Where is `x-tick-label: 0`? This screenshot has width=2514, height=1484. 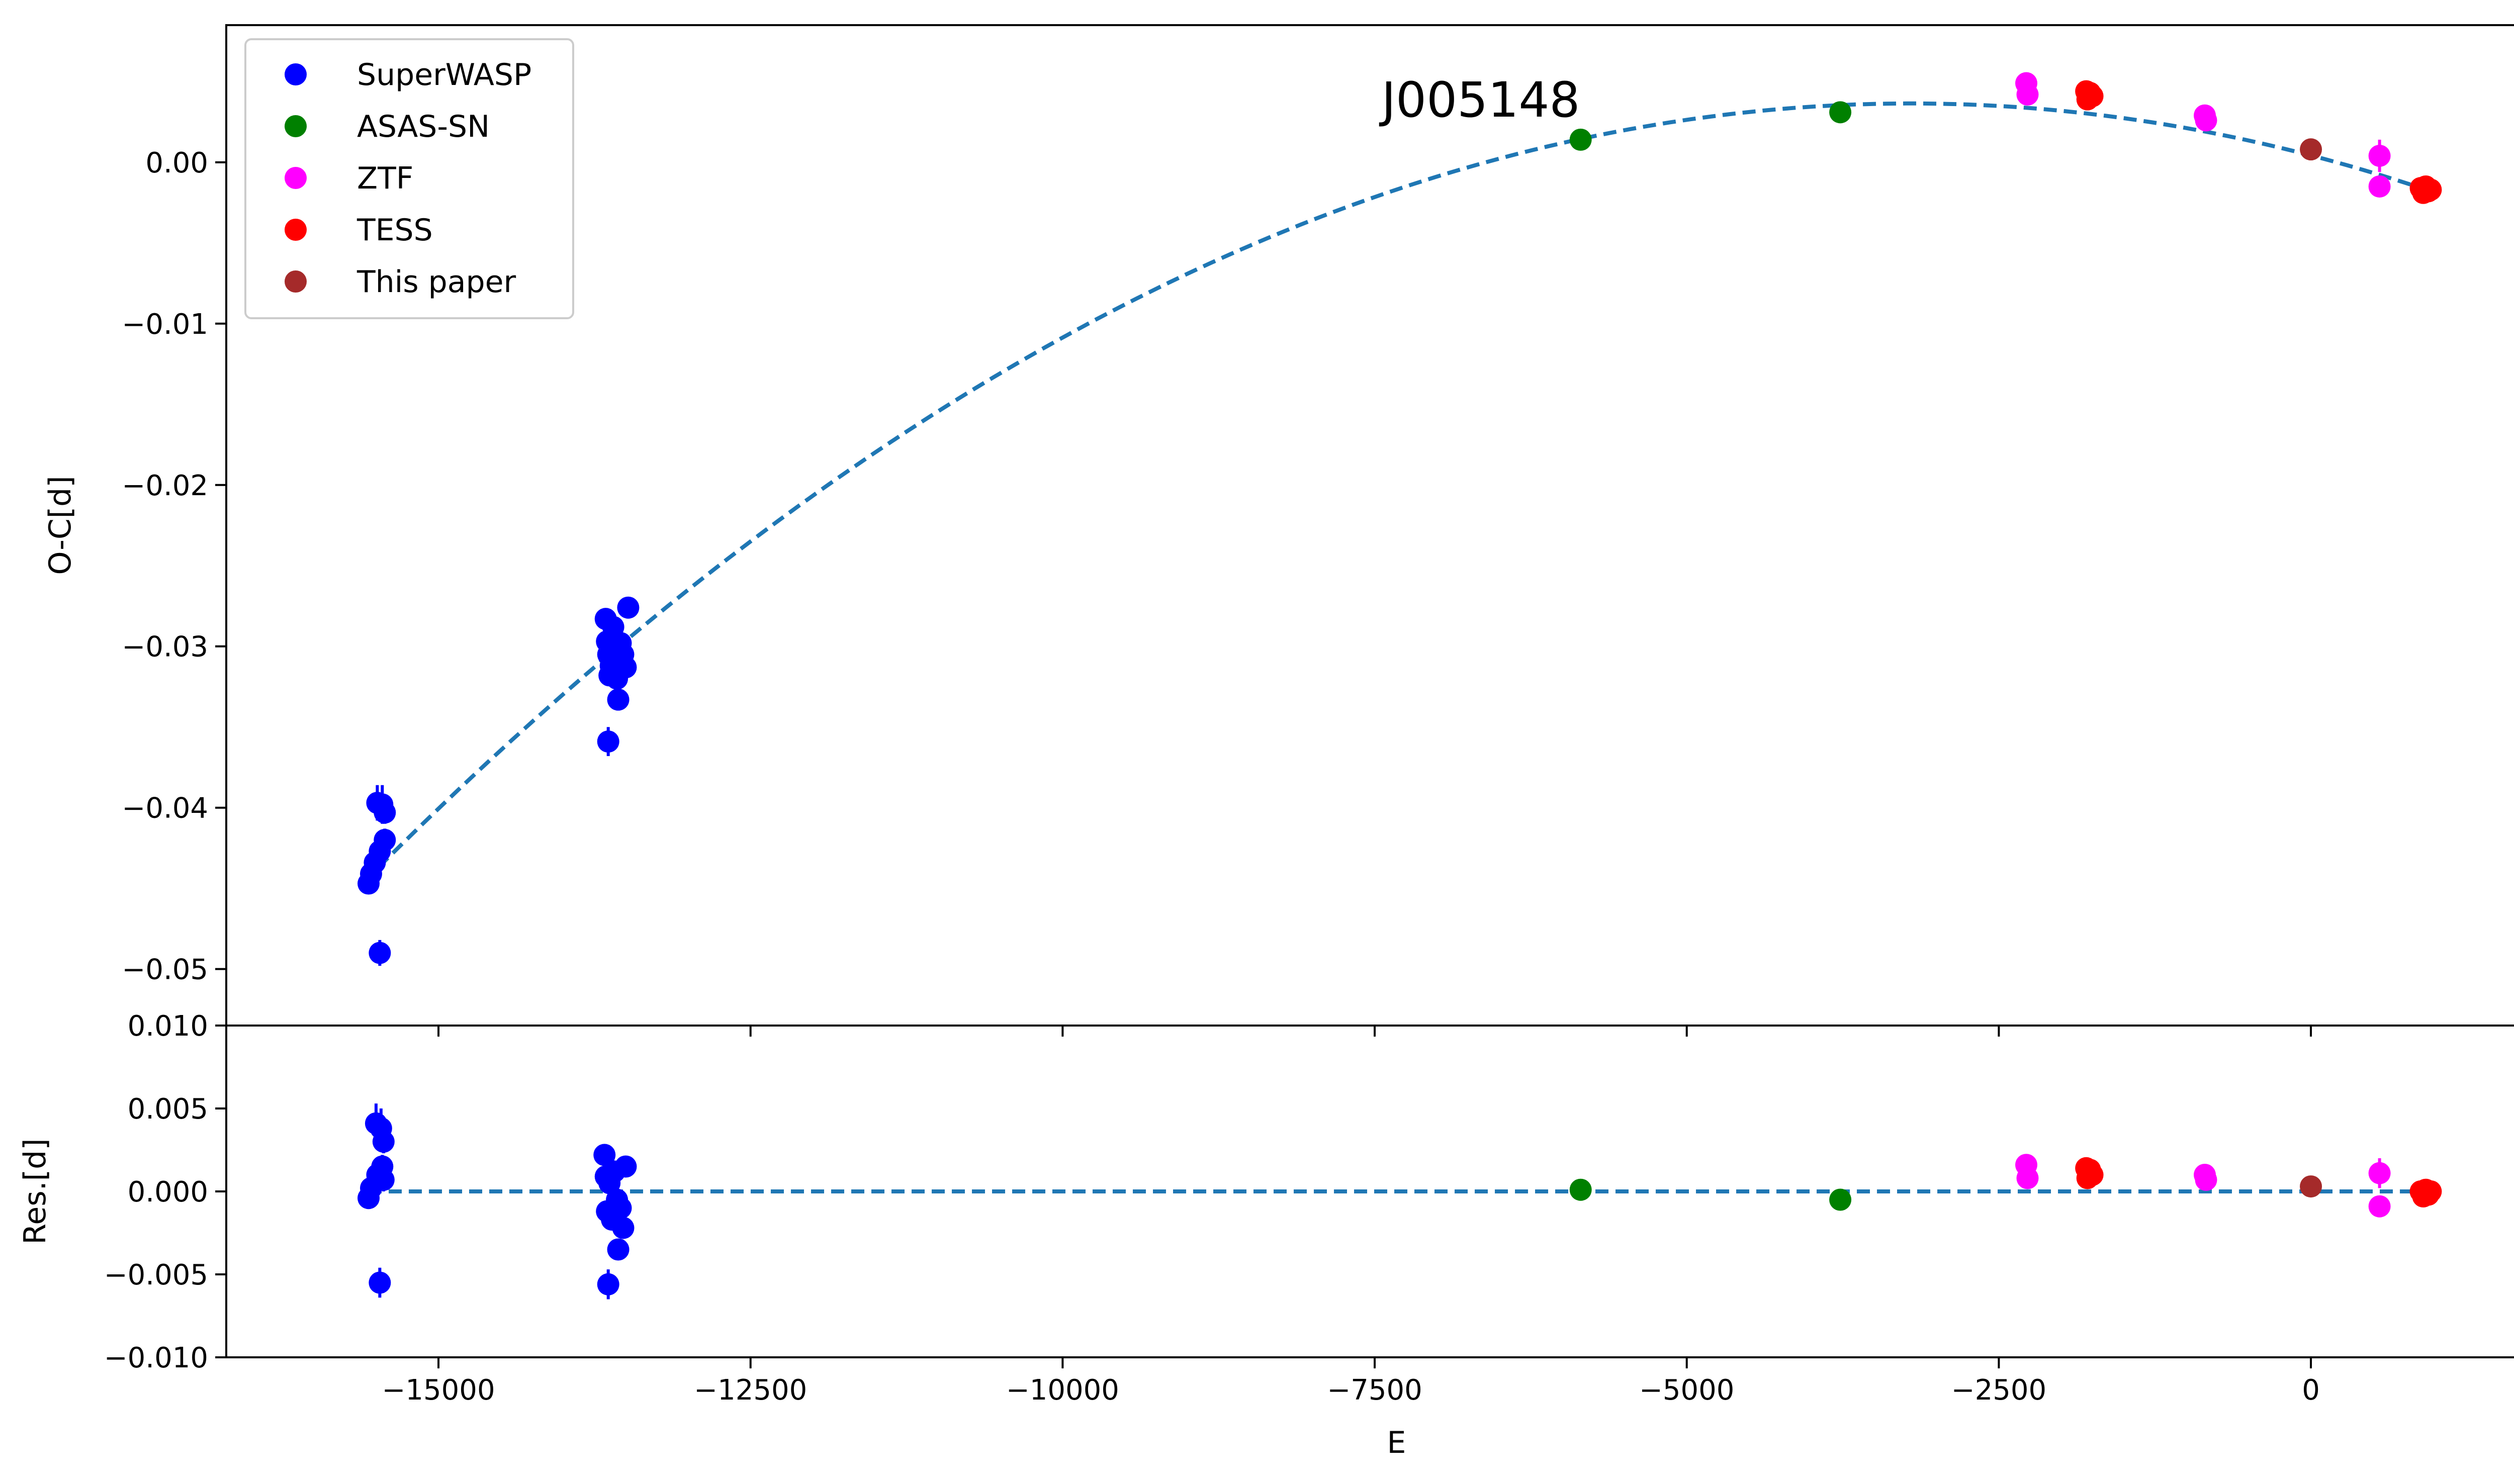 x-tick-label: 0 is located at coordinates (2311, 1390).